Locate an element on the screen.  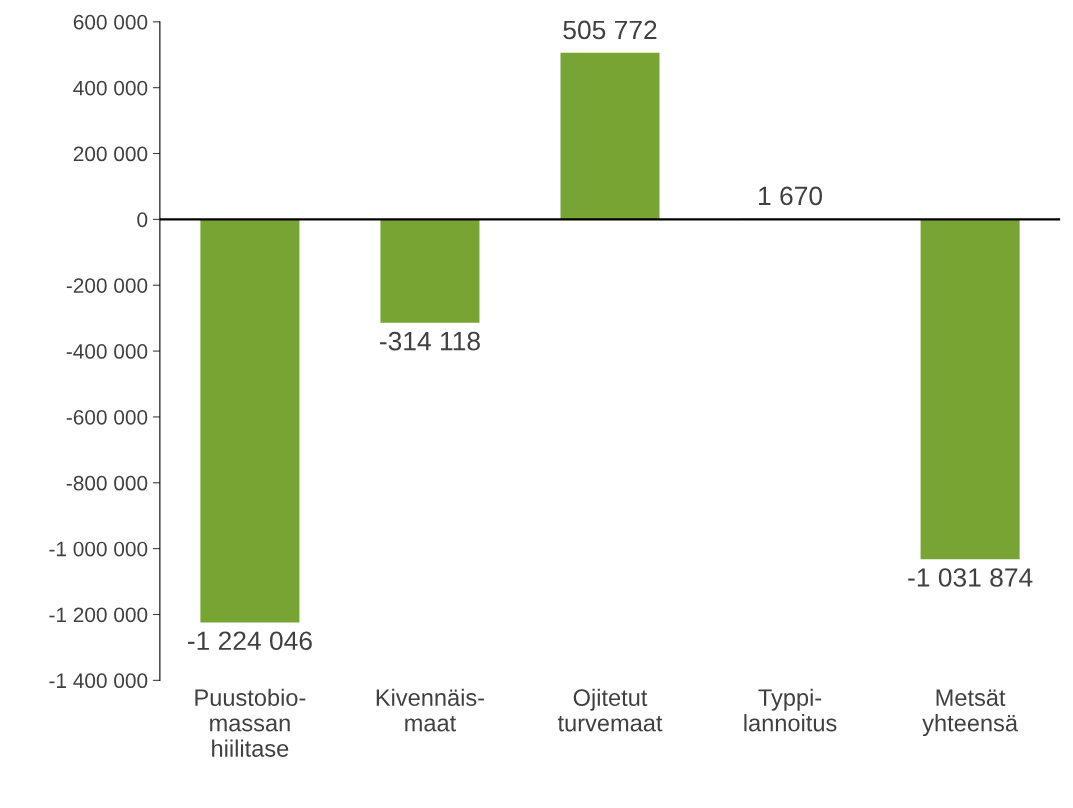
x-tick-label: Puustobio- massan hiilitase is located at coordinates (250, 722).